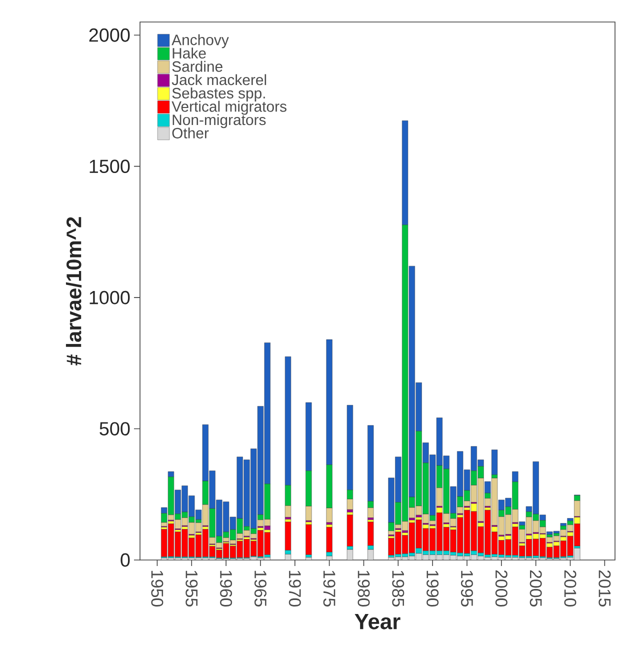  What do you see at coordinates (125, 560) in the screenshot?
I see `y-tick-label: 0` at bounding box center [125, 560].